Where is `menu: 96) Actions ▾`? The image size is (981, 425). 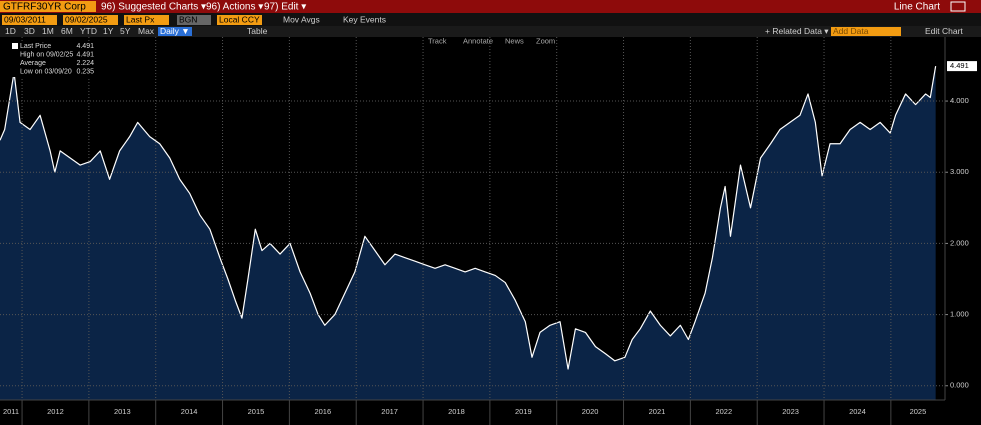 menu: 96) Actions ▾ is located at coordinates (234, 7).